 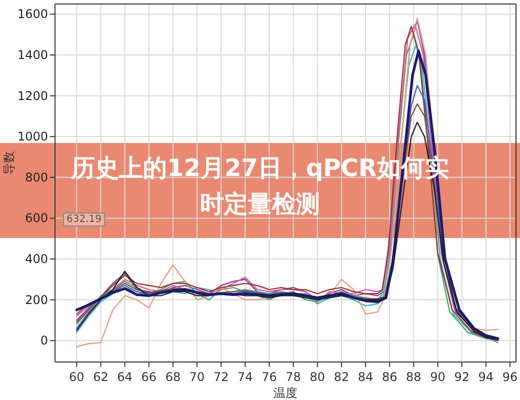 What do you see at coordinates (286, 393) in the screenshot?
I see `x-axis-title: 温度` at bounding box center [286, 393].